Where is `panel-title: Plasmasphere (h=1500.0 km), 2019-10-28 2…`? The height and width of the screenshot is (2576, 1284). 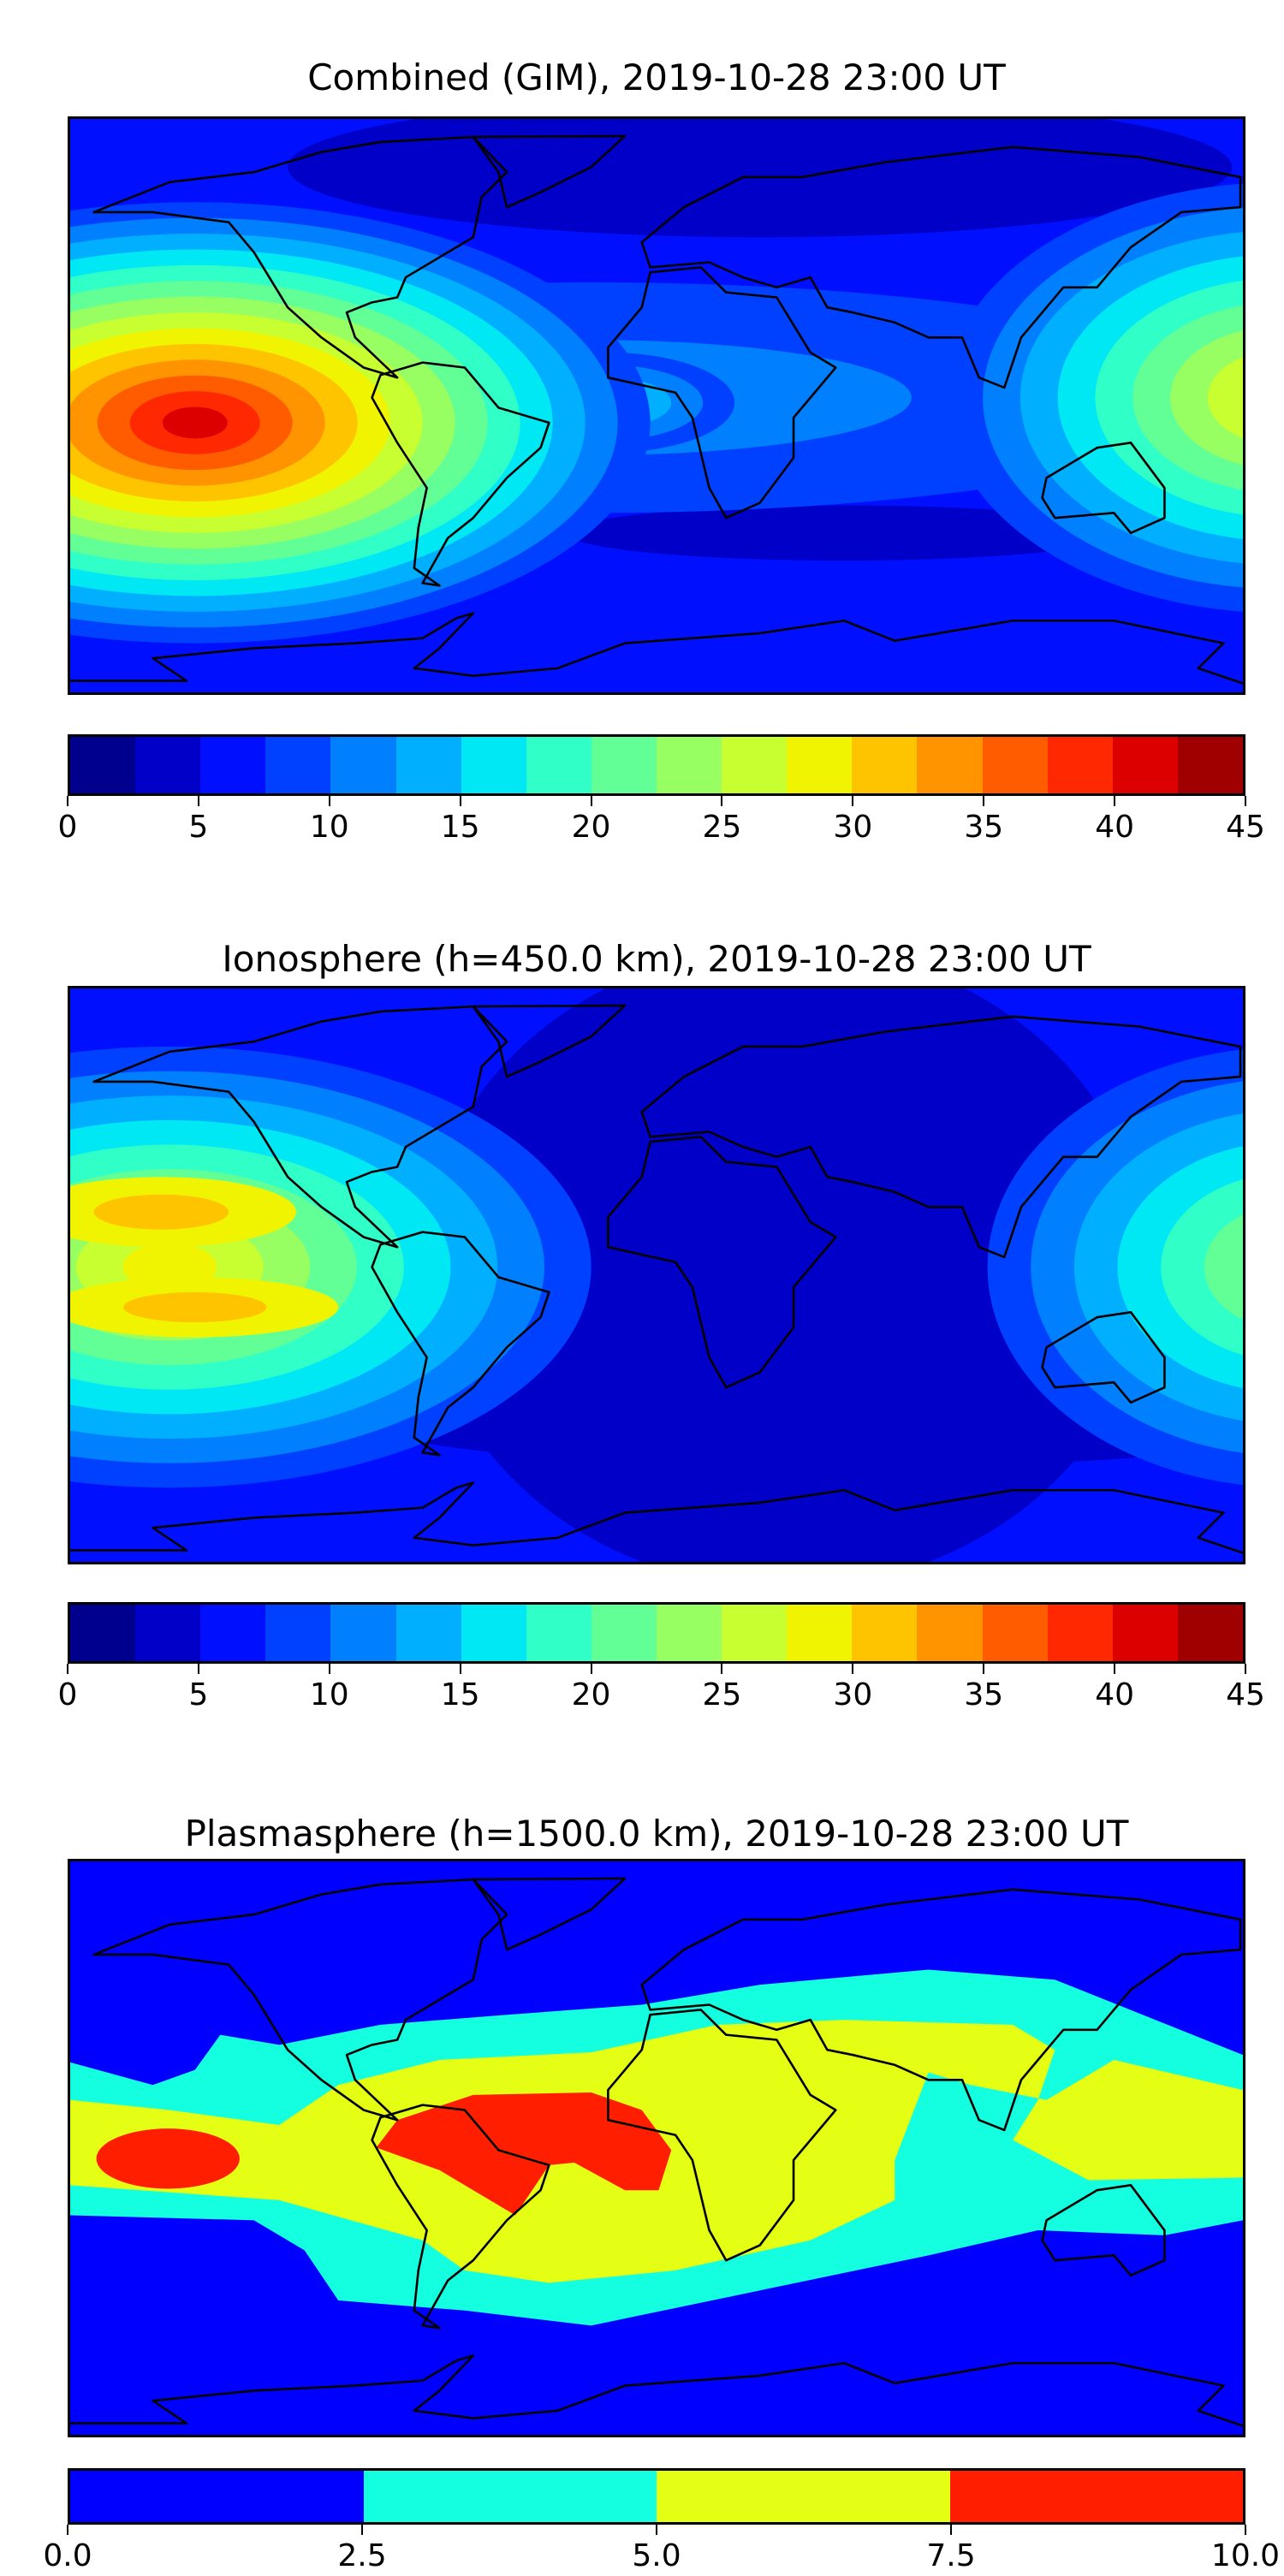 panel-title: Plasmasphere (h=1500.0 km), 2019-10-28 2… is located at coordinates (656, 1834).